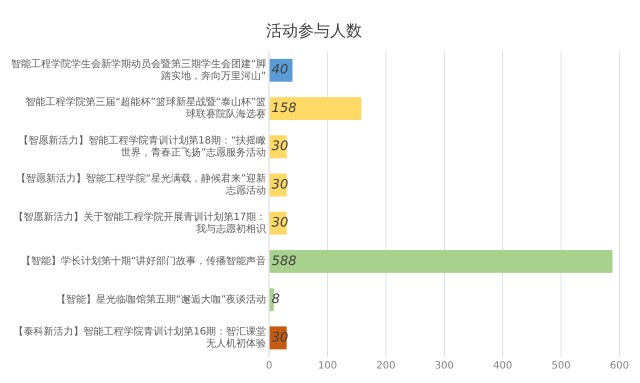 The height and width of the screenshot is (383, 640). Describe the element at coordinates (386, 366) in the screenshot. I see `x-tick-label: 200` at that location.